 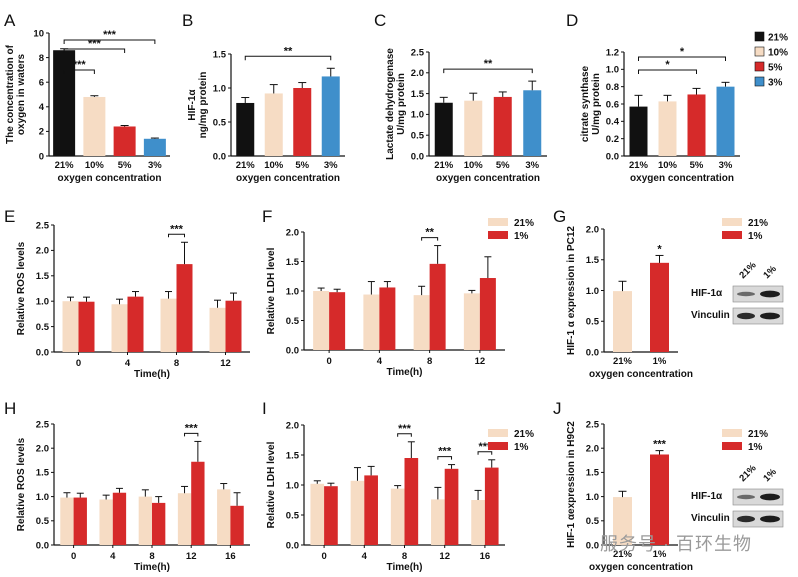 I want to click on x-axis-title: oxygen concentration, so click(x=641, y=374).